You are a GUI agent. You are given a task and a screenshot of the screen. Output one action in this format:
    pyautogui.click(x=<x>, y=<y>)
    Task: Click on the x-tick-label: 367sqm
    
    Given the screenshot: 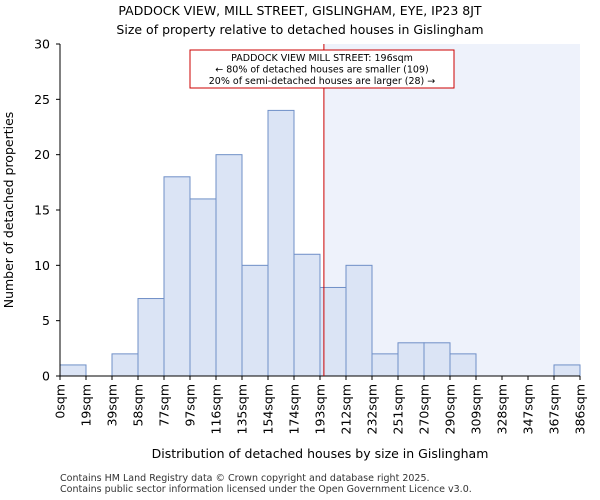 What is the action you would take?
    pyautogui.click(x=554, y=409)
    